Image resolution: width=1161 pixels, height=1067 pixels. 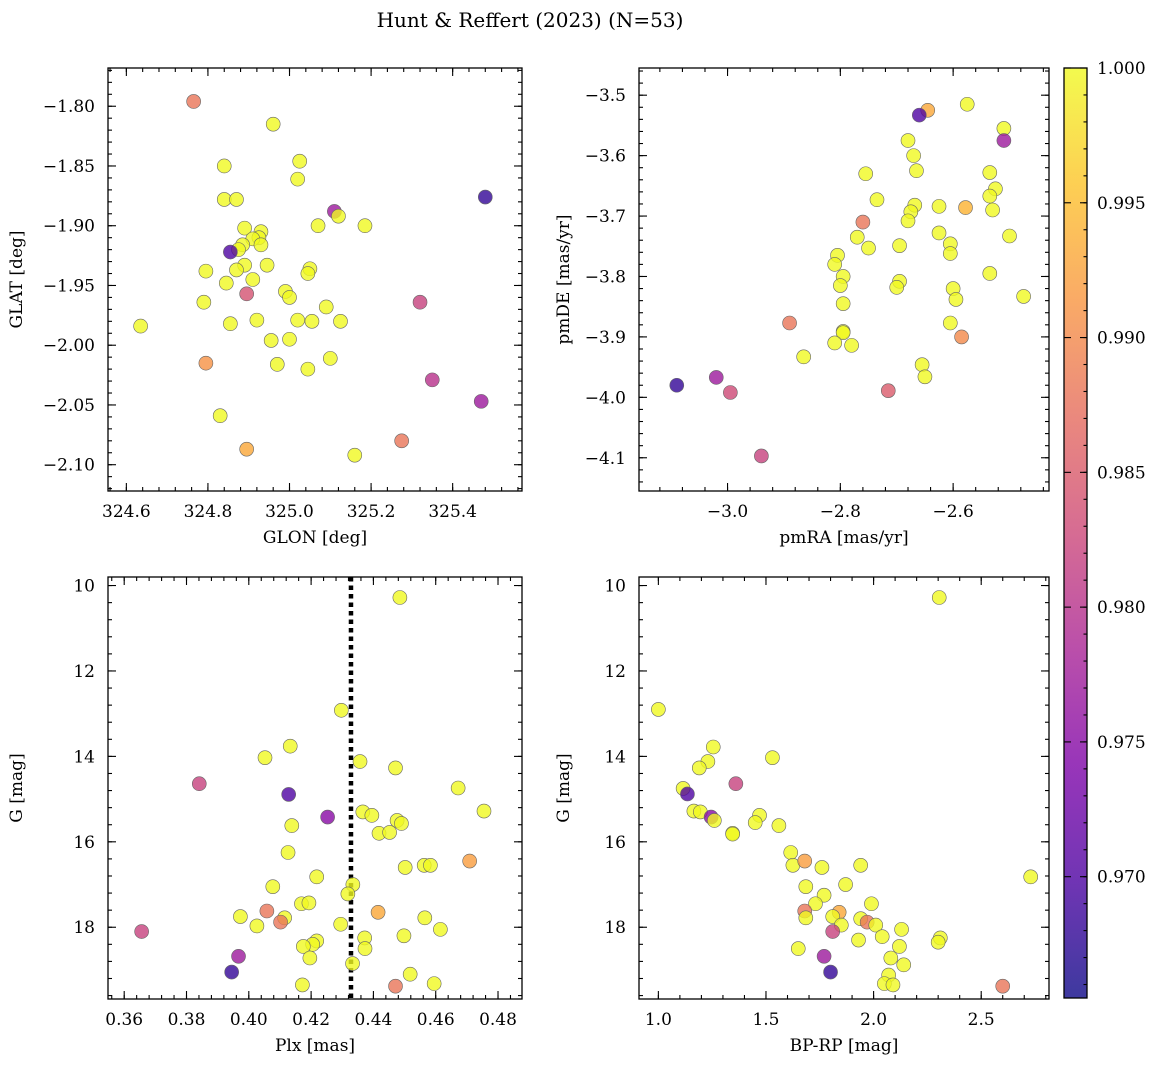 I want to click on y-tick-label: −2.05, so click(x=69, y=406).